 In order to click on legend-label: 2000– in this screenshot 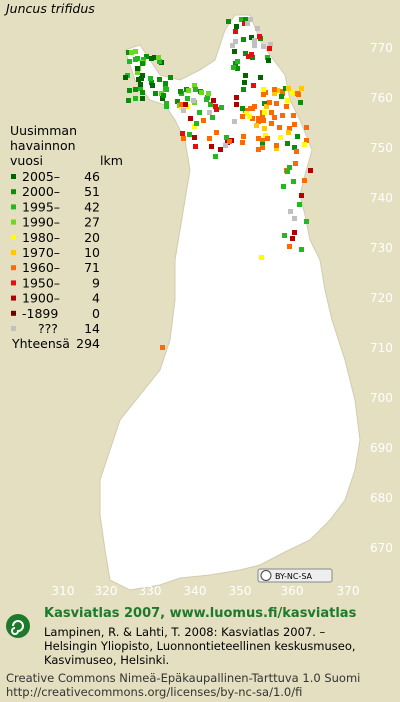, I will do `click(41, 191)`.